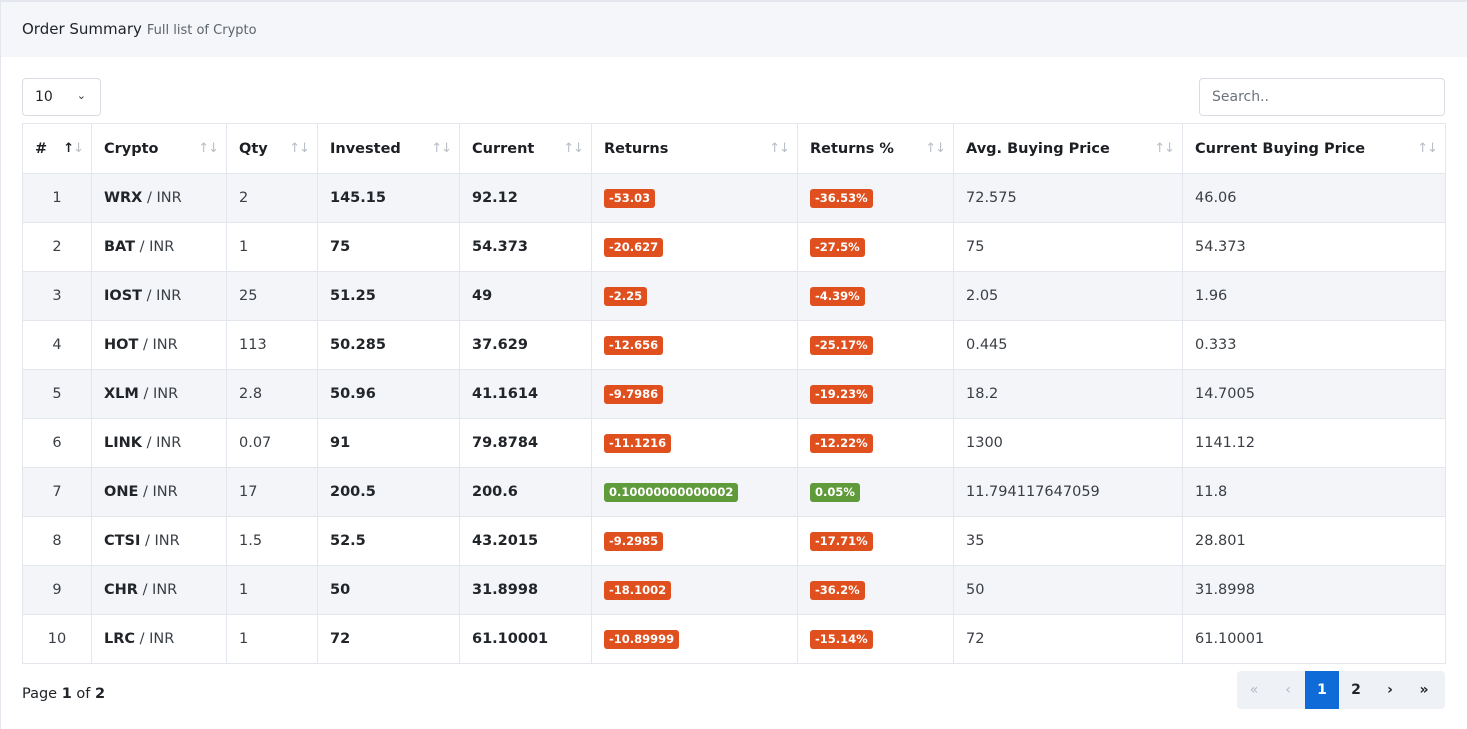 This screenshot has height=729, width=1467. What do you see at coordinates (734, 247) in the screenshot?
I see `table-row: 2 BAT / INR 1 75 54.373 -20.627 -27.5% 75 54.373` at bounding box center [734, 247].